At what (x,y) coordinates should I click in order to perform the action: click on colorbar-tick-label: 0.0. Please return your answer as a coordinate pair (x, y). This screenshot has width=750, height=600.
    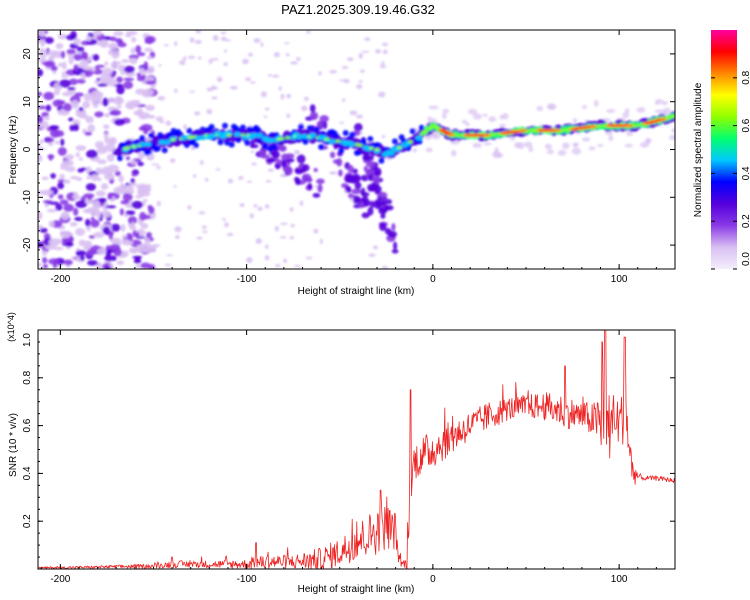
    Looking at the image, I should click on (745, 259).